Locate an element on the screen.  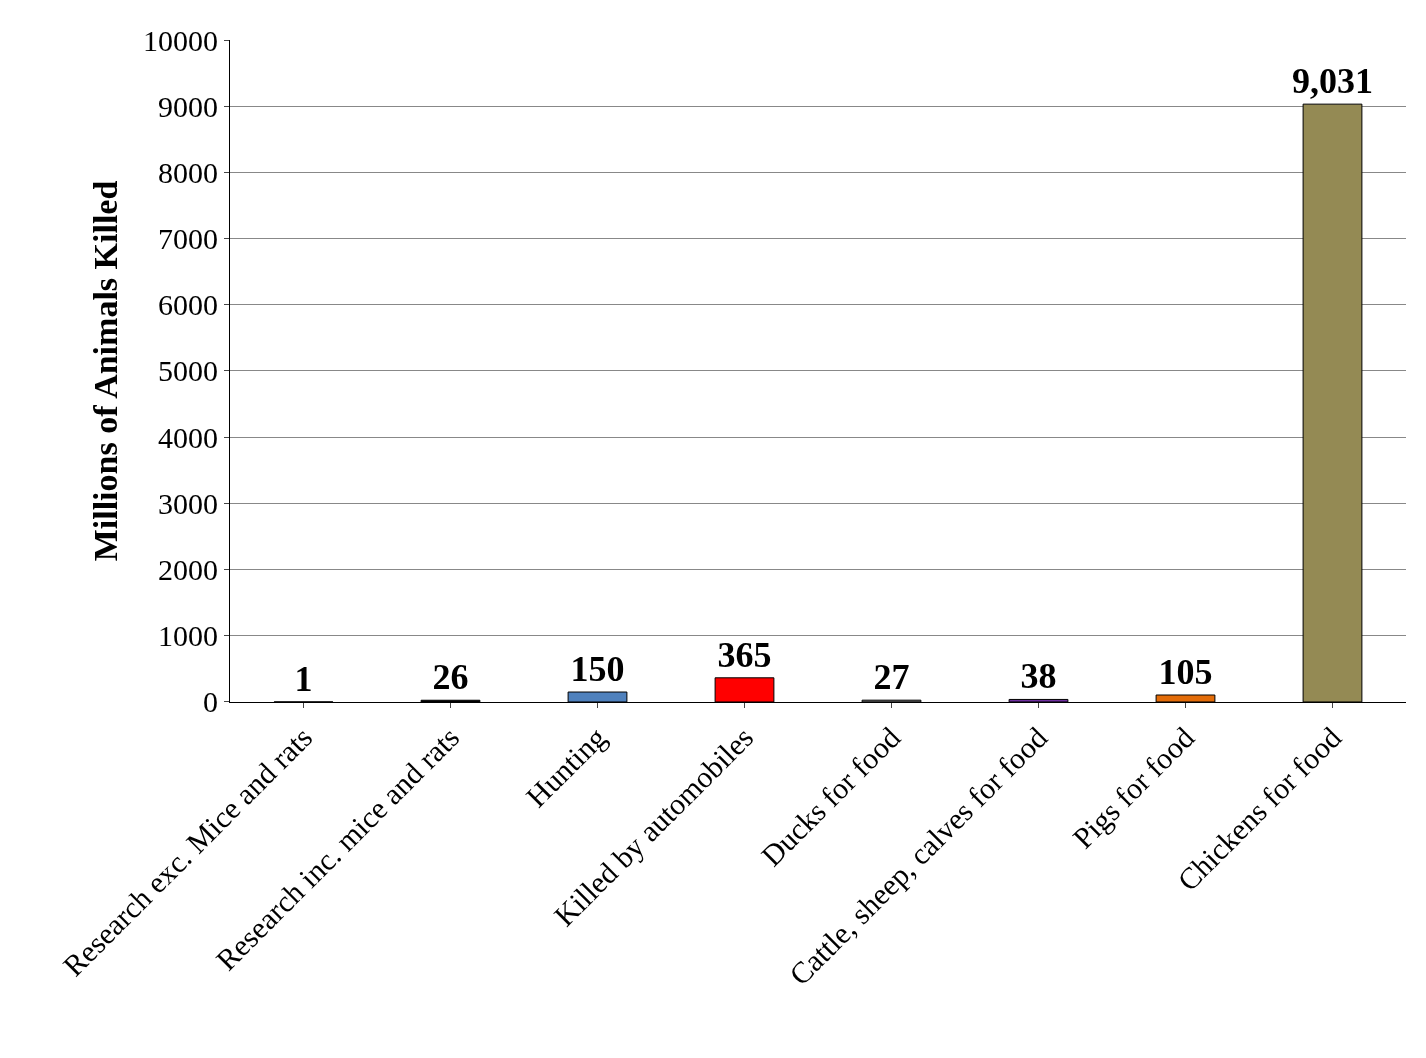
y-tick-label: 1000 is located at coordinates (188, 636).